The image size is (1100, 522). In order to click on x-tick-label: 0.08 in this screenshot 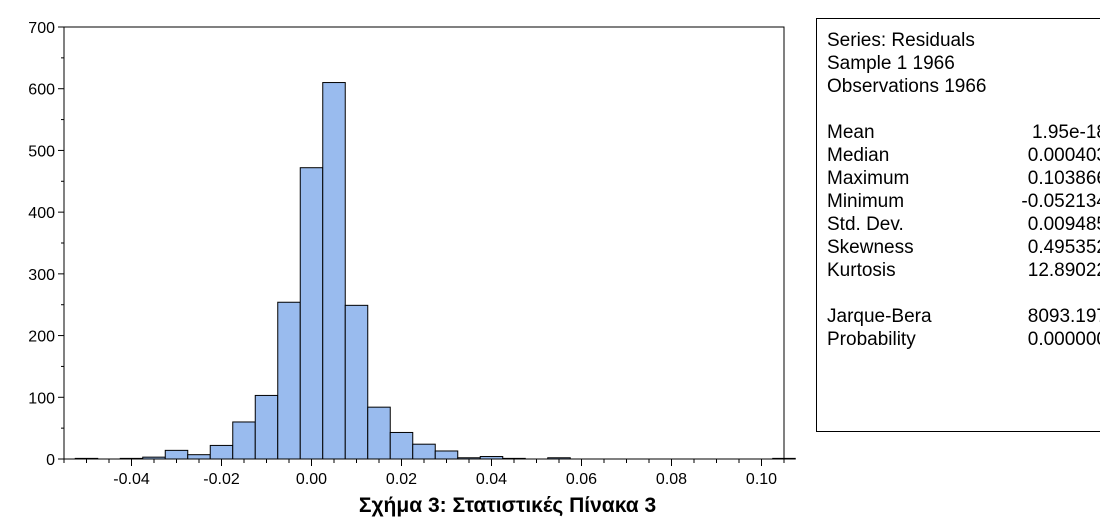, I will do `click(671, 479)`.